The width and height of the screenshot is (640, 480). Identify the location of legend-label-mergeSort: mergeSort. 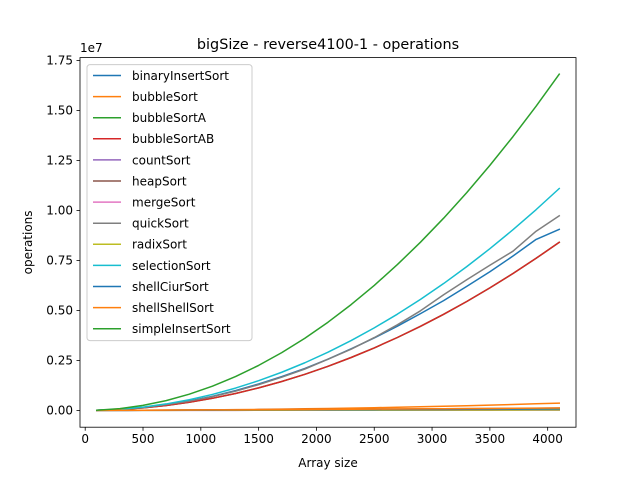
(164, 203).